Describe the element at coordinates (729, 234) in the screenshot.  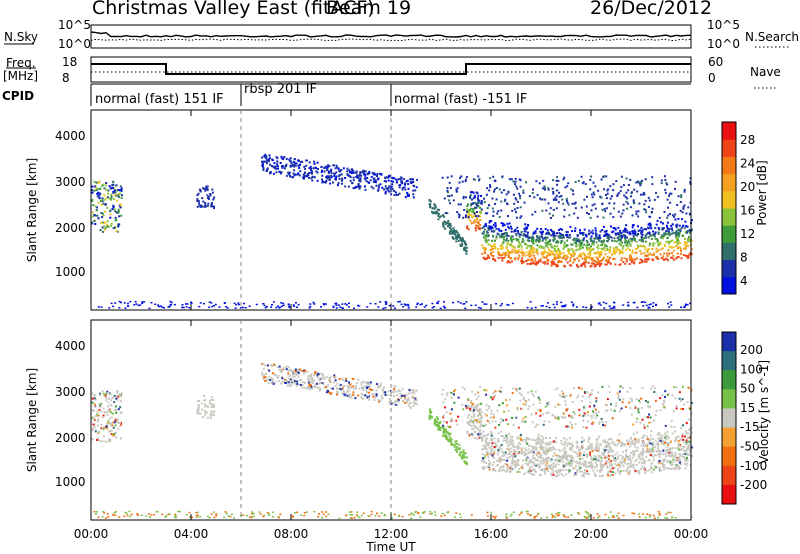
I see `power-cbar-swatch` at that location.